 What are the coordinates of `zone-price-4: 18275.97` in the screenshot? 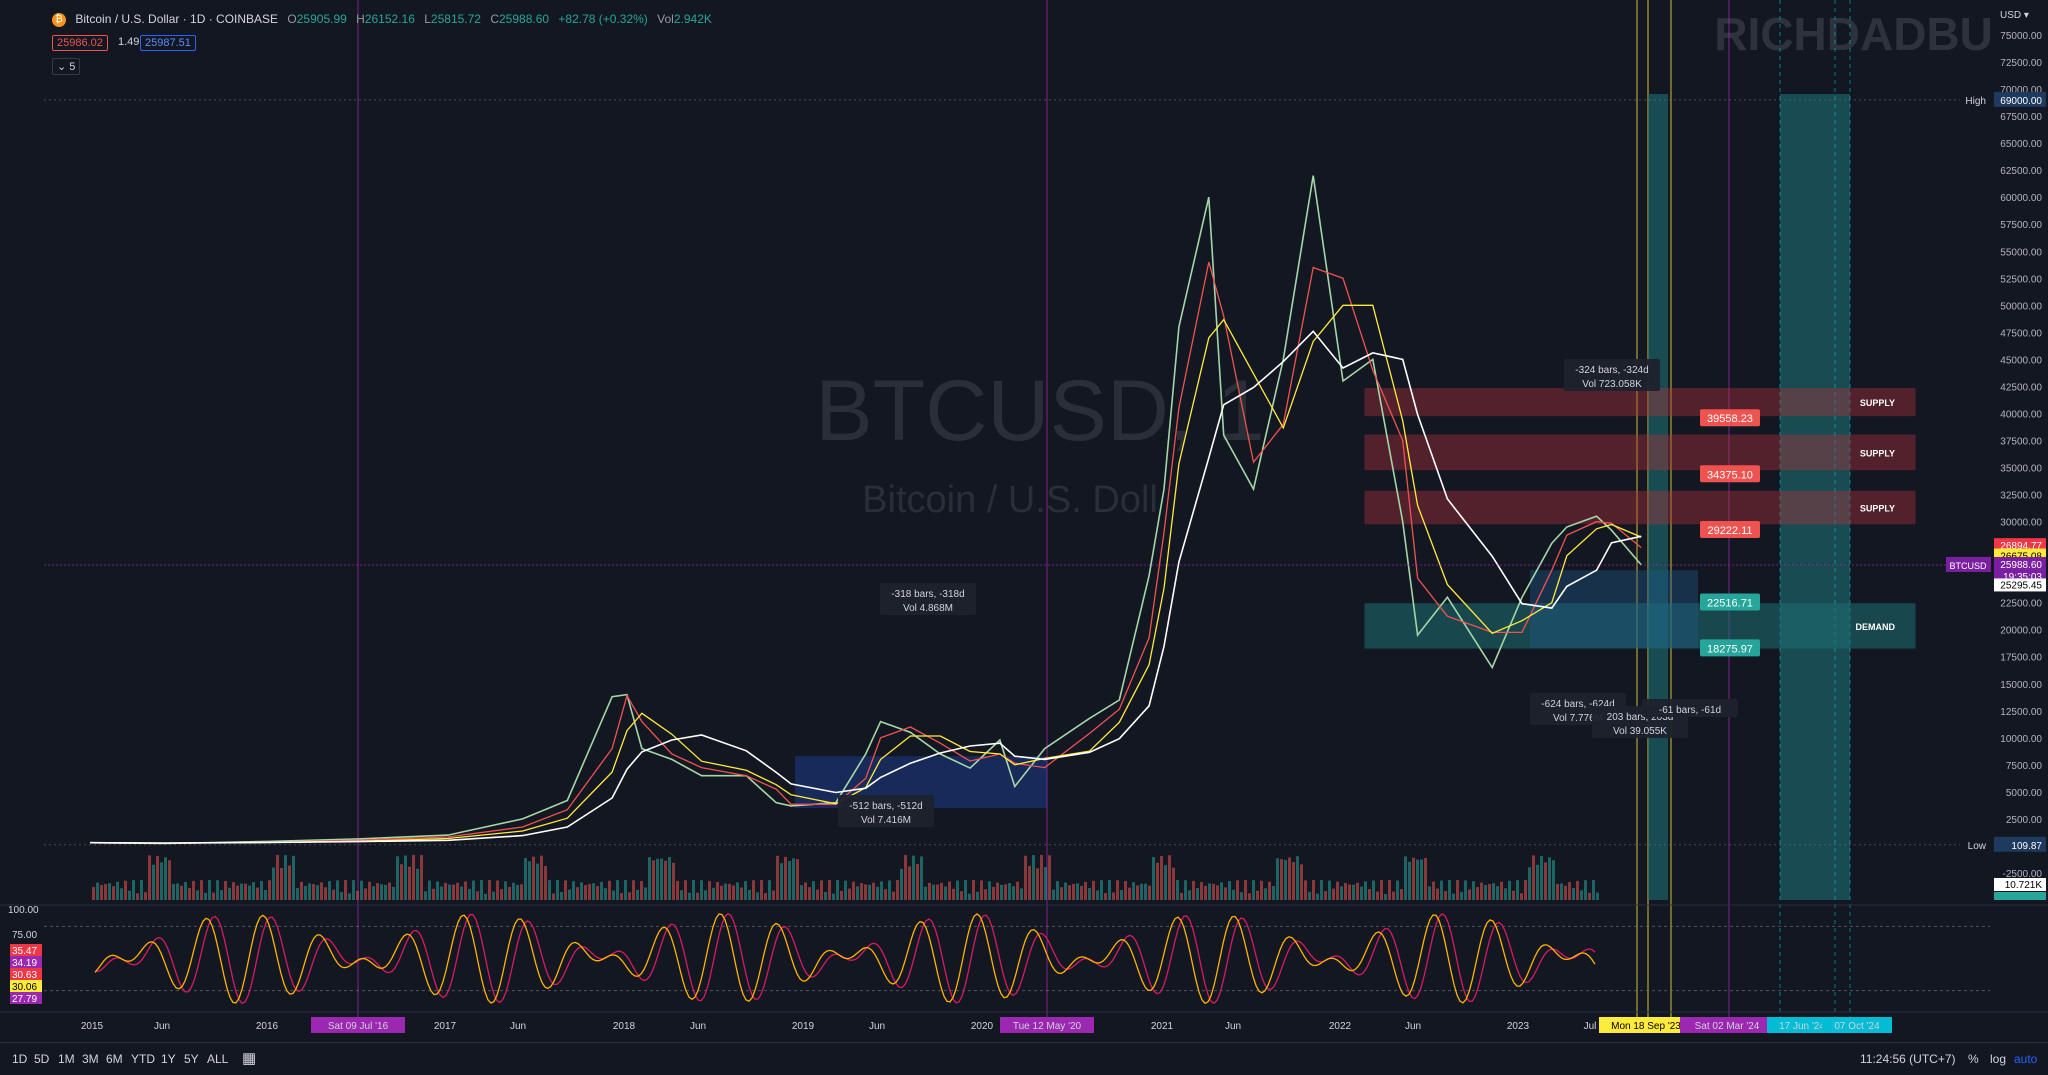 It's located at (1730, 649).